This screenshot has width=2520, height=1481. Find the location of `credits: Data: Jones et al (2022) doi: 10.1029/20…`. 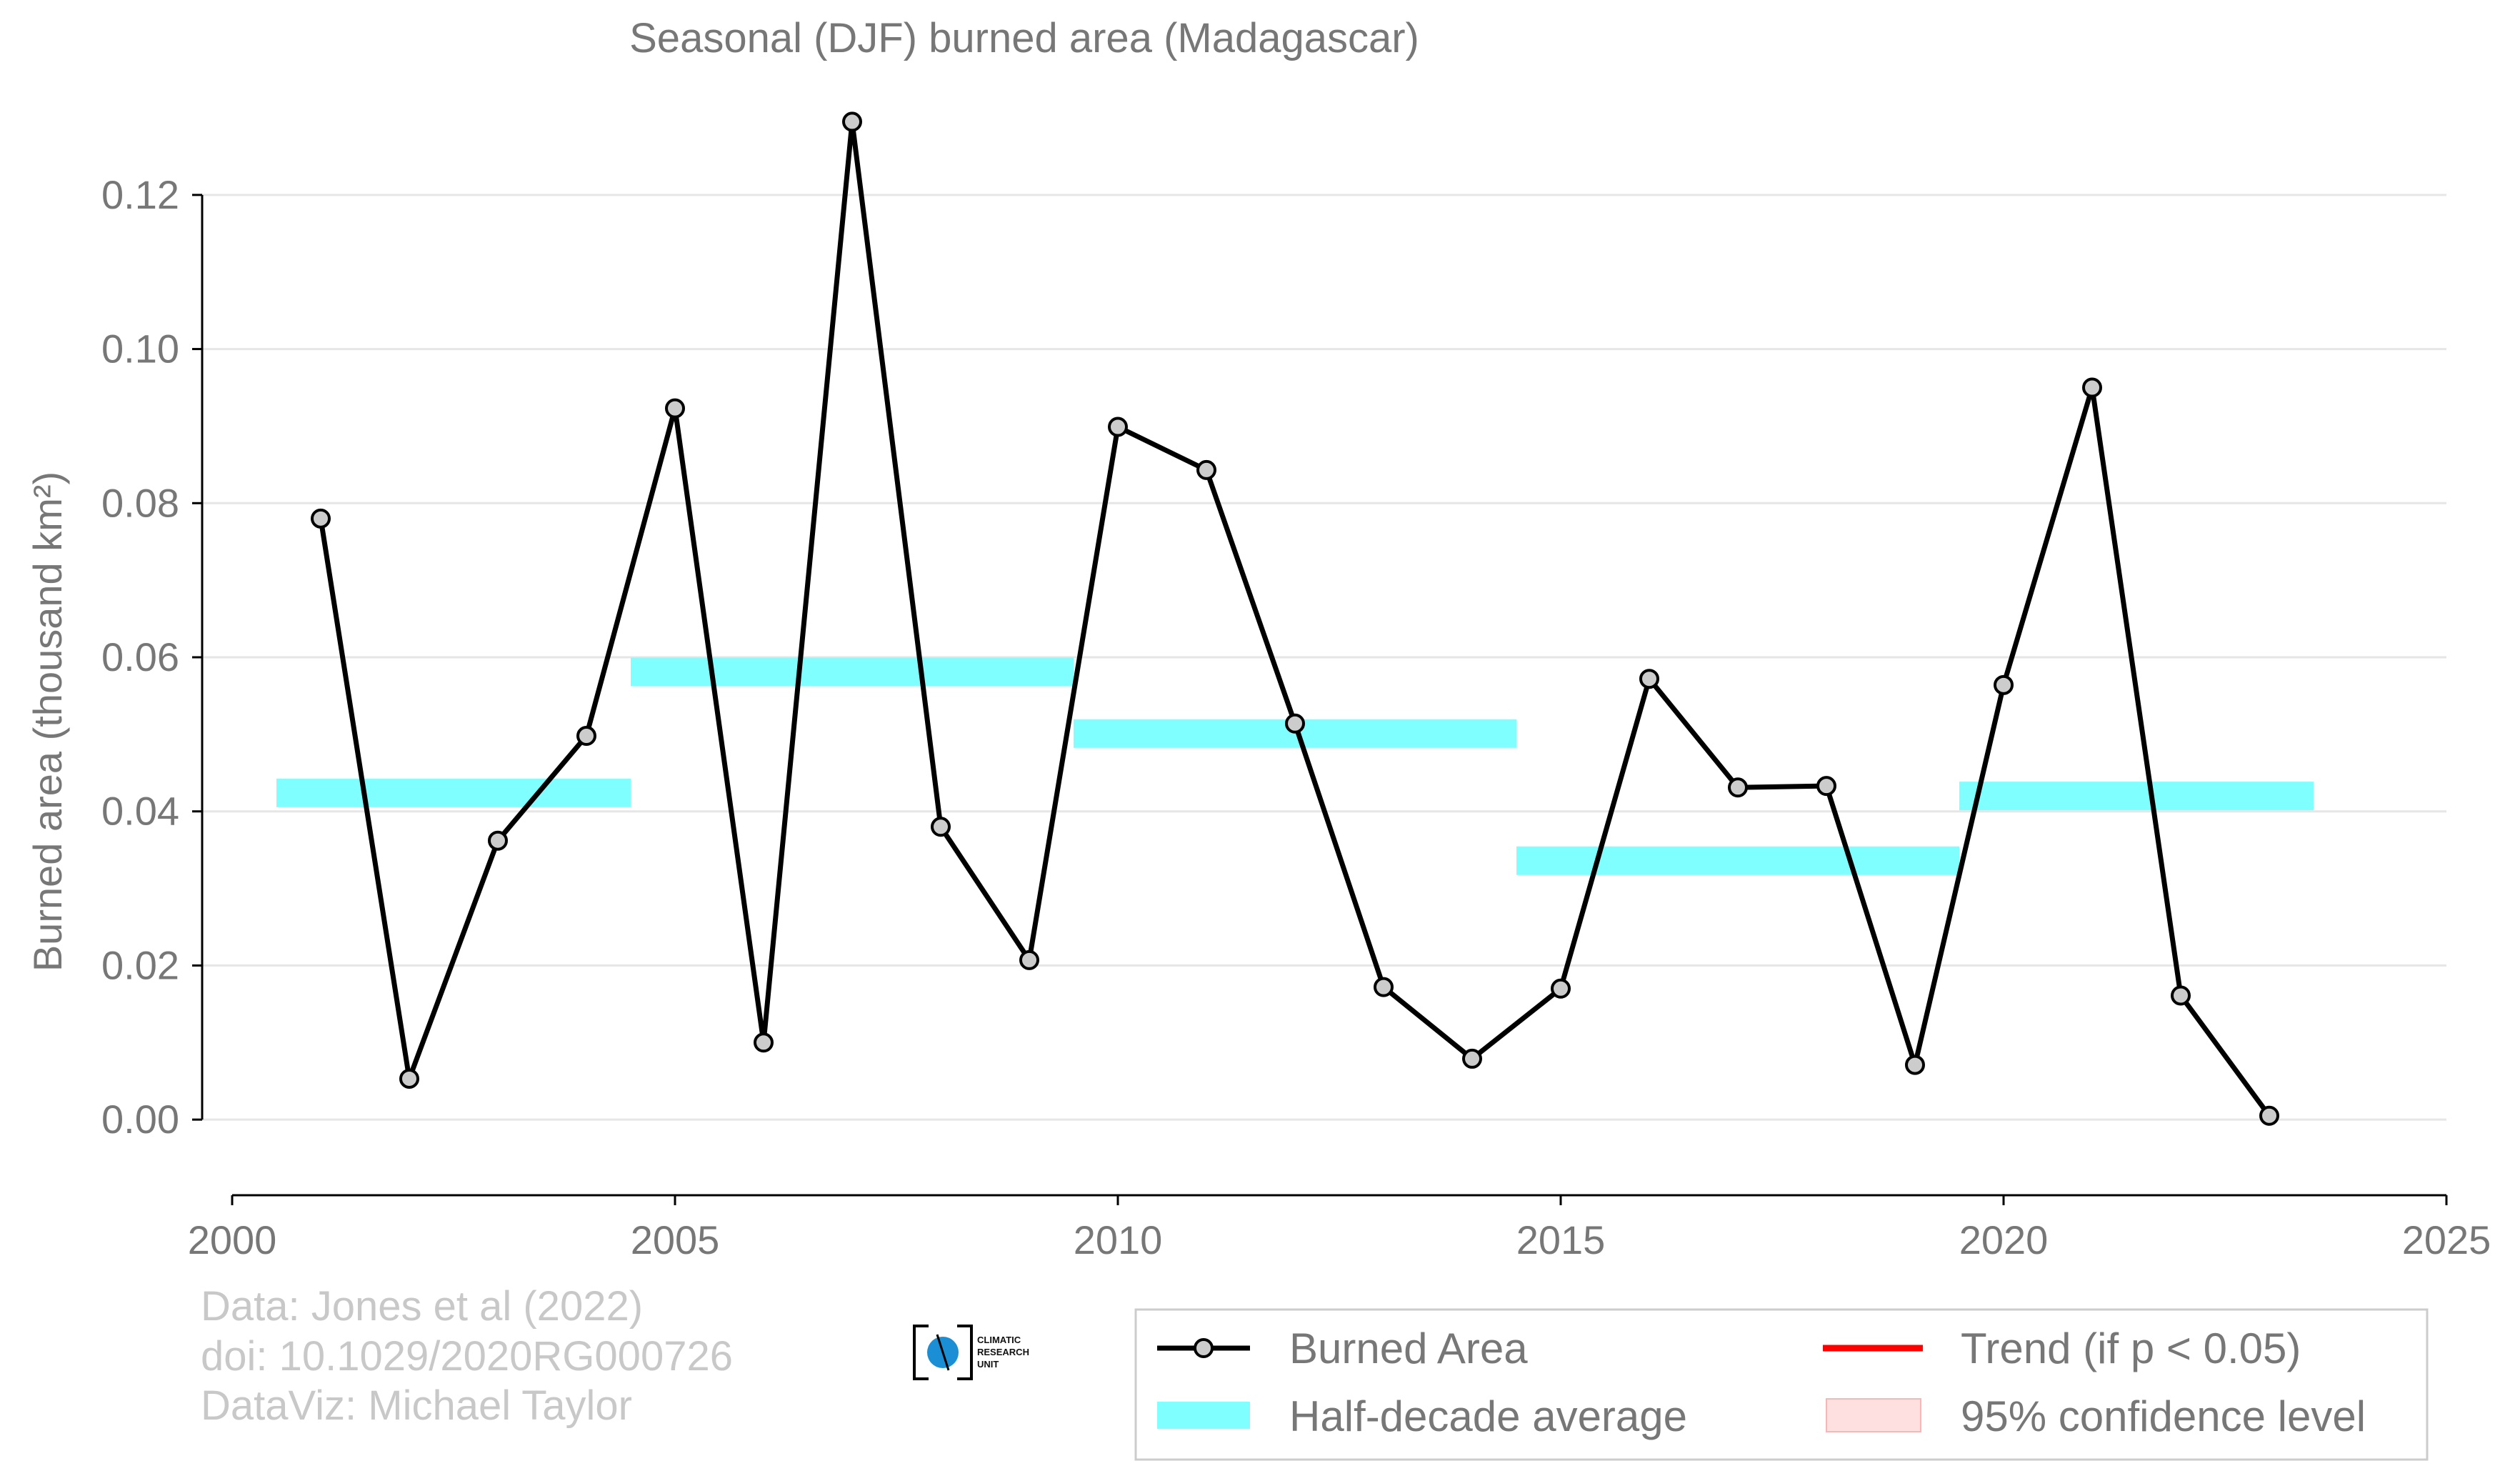

credits: Data: Jones et al (2022) doi: 10.1029/20… is located at coordinates (467, 1356).